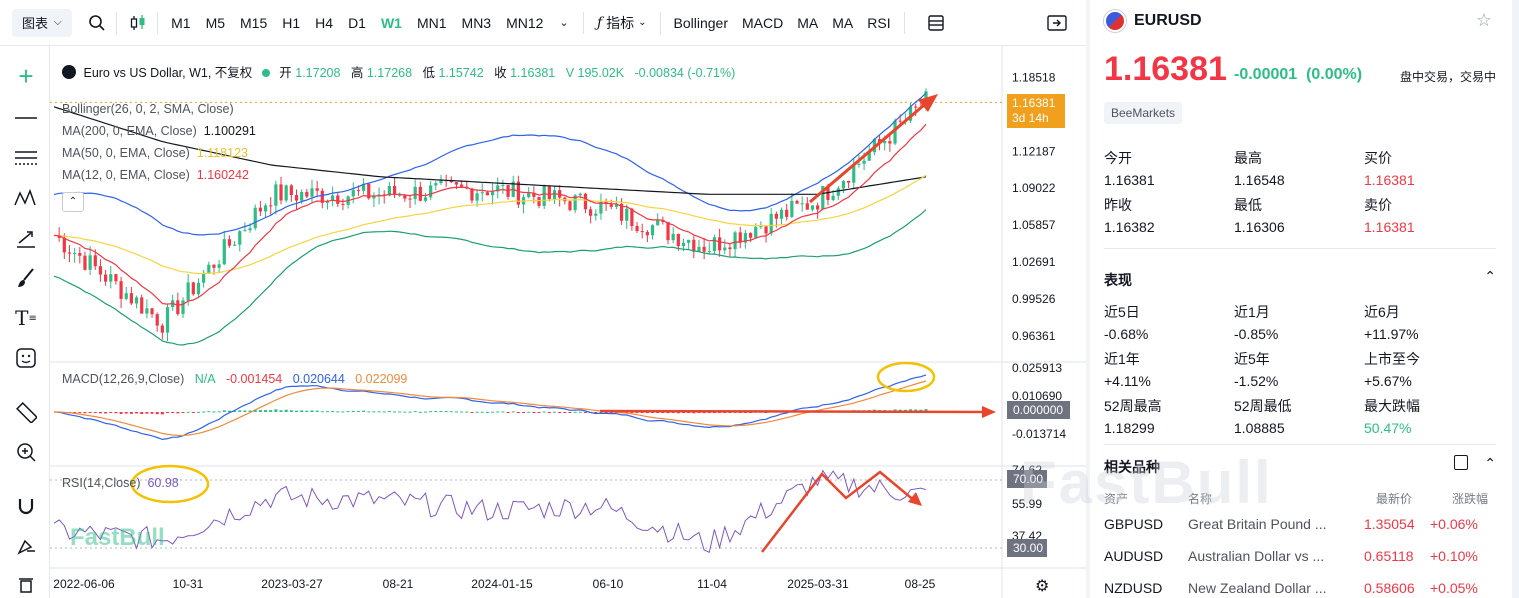 Image resolution: width=1519 pixels, height=598 pixels. What do you see at coordinates (181, 22) in the screenshot?
I see `timeframe-m1: M1` at bounding box center [181, 22].